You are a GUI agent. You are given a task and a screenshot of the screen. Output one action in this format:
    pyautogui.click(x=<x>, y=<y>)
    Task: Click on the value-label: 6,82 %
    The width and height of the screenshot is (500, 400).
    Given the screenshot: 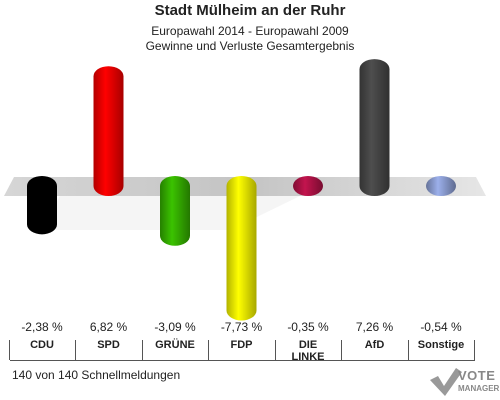 What is the action you would take?
    pyautogui.click(x=108, y=327)
    